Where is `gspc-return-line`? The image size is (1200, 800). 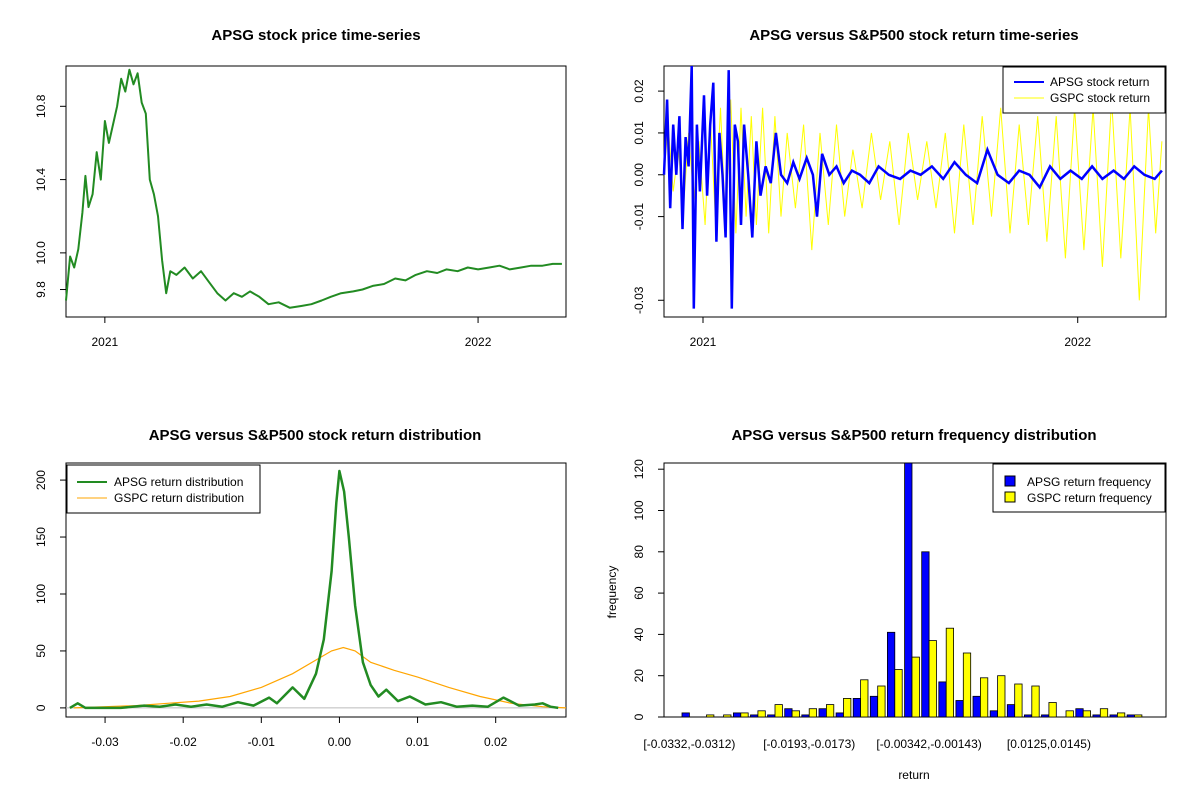
gspc-return-line is located at coordinates (913, 200).